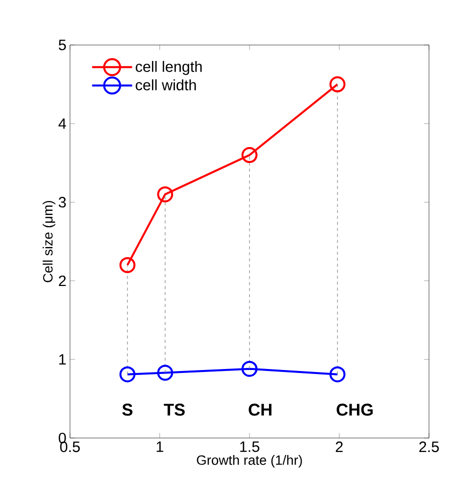  What do you see at coordinates (62, 123) in the screenshot?
I see `y-tick-label: 4` at bounding box center [62, 123].